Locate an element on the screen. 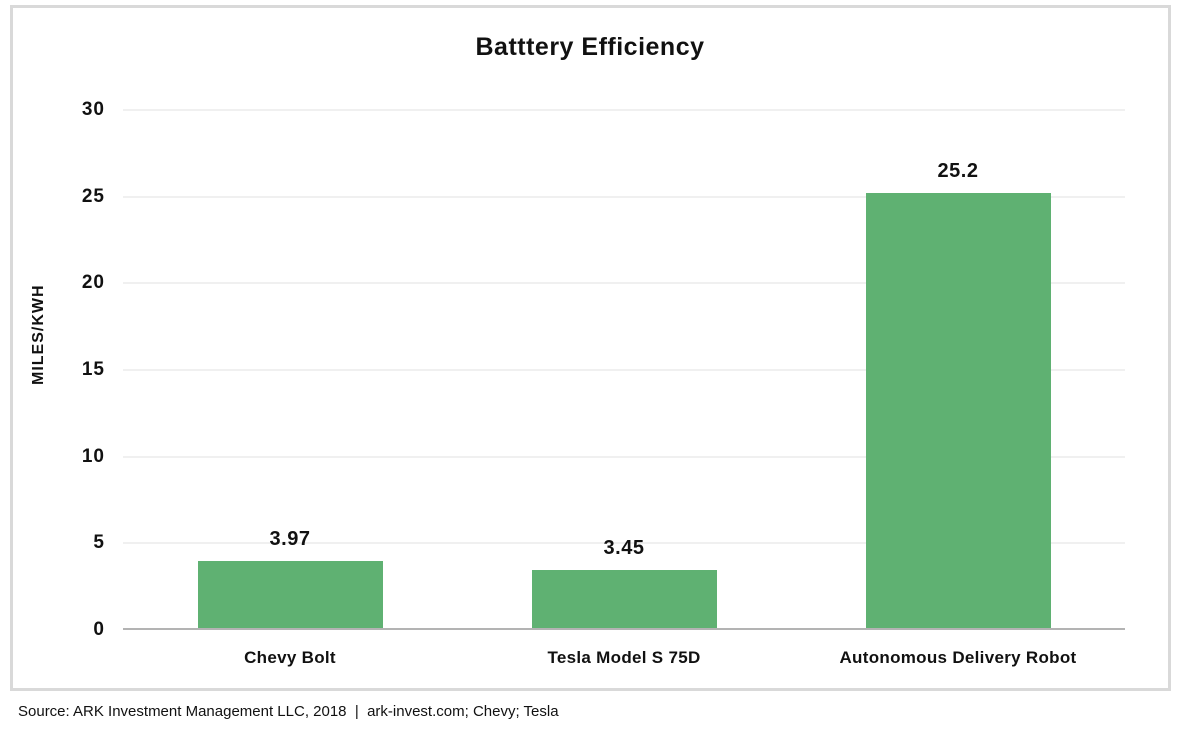 This screenshot has width=1180, height=732. y-tick-label: 25 is located at coordinates (93, 196).